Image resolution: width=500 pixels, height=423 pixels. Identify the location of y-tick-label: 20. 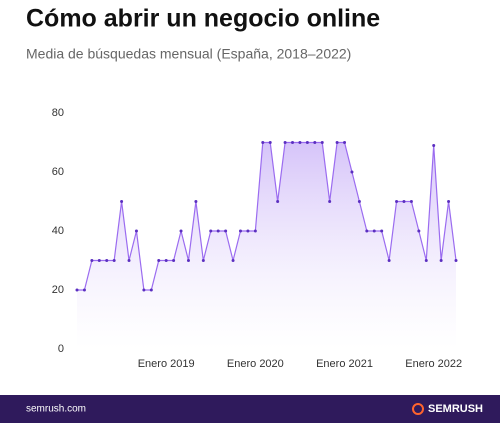
(58, 290).